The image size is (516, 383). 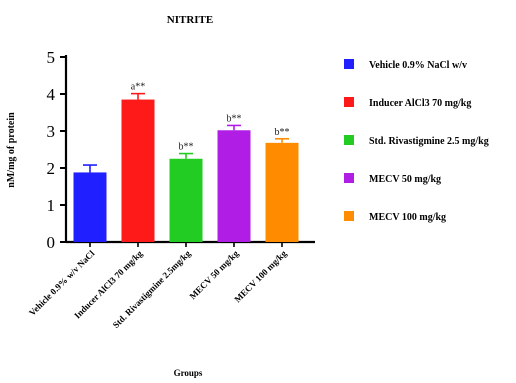 I want to click on y-tick-label: 5, so click(x=51, y=57).